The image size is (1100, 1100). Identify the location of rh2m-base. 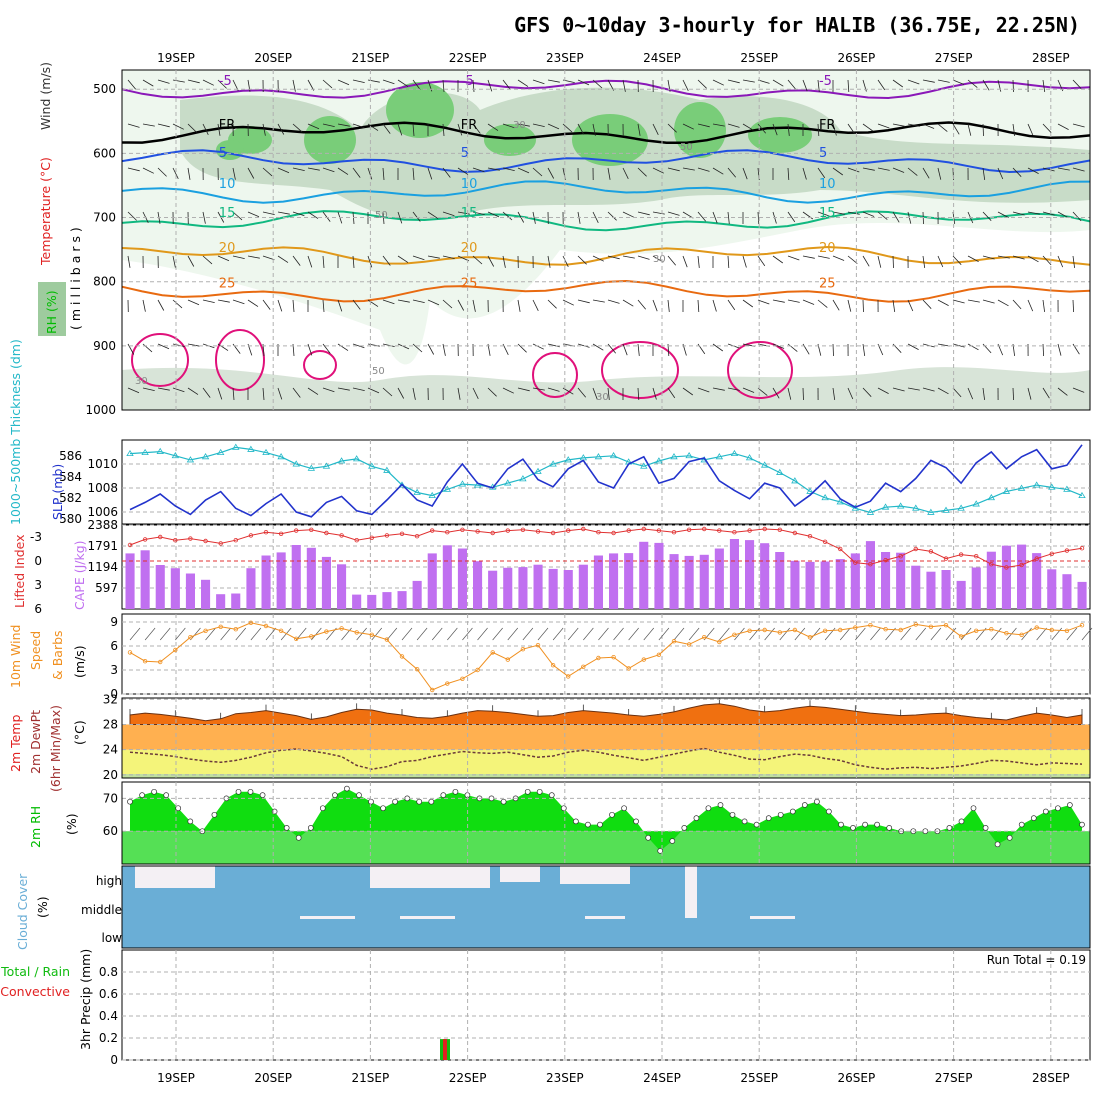
(606, 847).